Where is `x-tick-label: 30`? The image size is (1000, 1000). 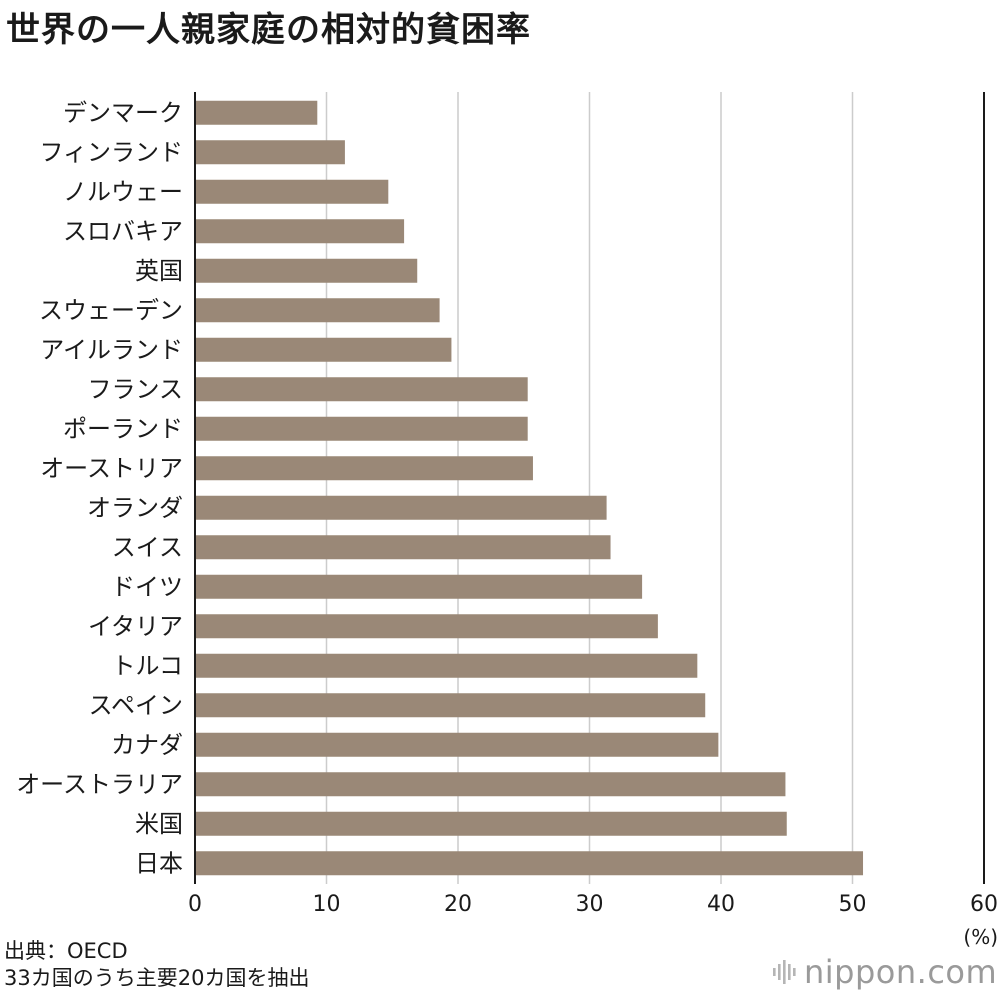
x-tick-label: 30 is located at coordinates (590, 904).